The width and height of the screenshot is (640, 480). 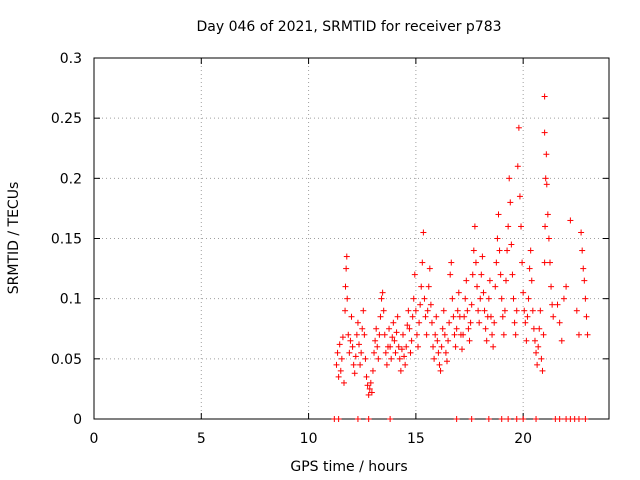 I want to click on x-tick-label: 15, so click(x=416, y=439).